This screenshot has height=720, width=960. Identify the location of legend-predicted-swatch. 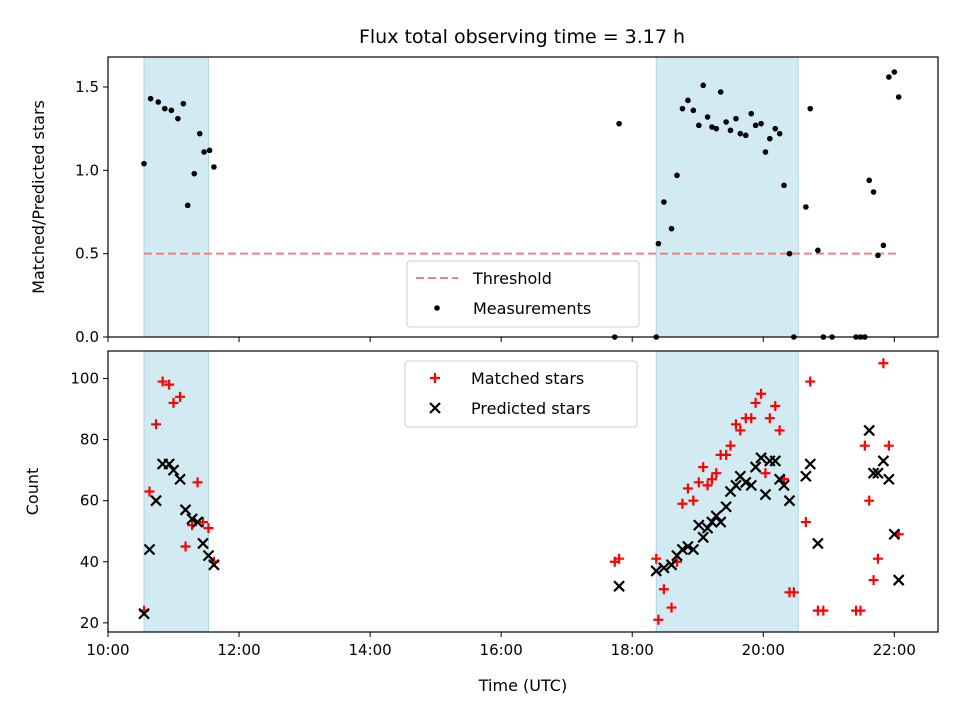
(435, 408).